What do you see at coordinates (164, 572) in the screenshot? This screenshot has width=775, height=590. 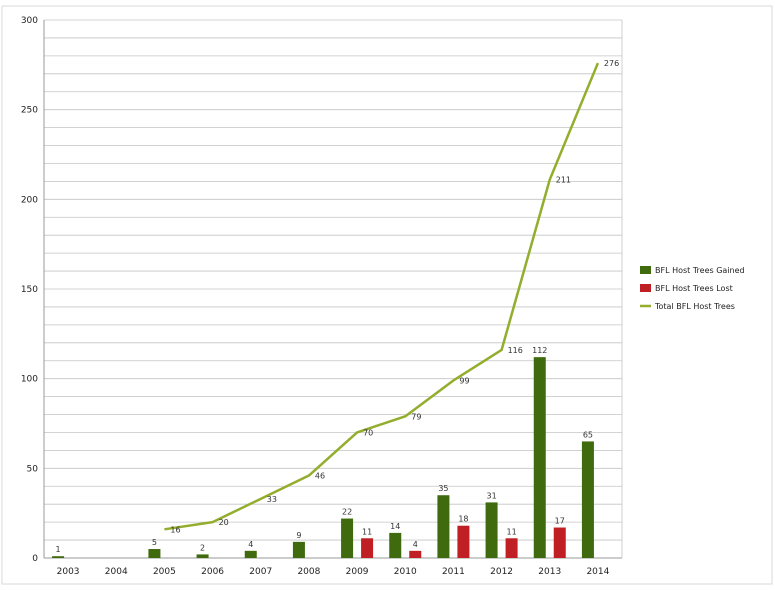 I see `x-tick-label: 2005` at bounding box center [164, 572].